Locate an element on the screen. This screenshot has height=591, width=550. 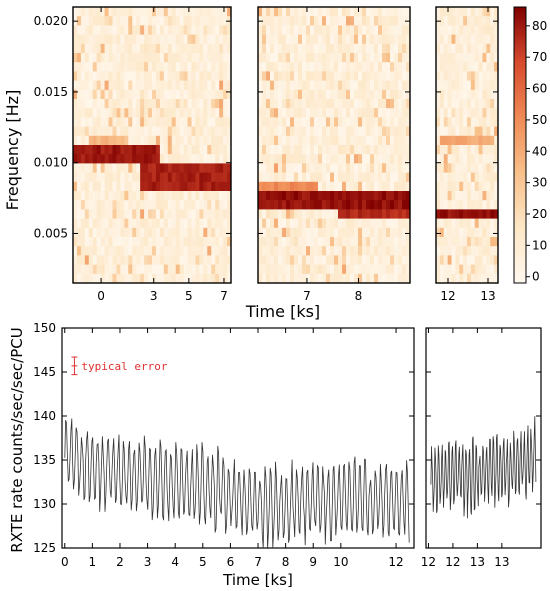
heatmap-x-tick: 8 is located at coordinates (359, 296).